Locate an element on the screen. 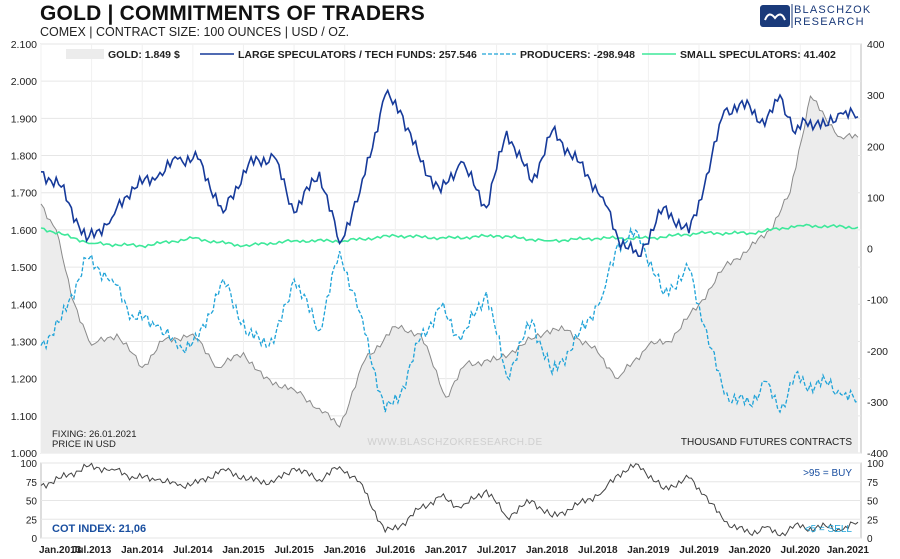 The height and width of the screenshot is (559, 900). bottom-left-tick-label: 0 is located at coordinates (34, 539).